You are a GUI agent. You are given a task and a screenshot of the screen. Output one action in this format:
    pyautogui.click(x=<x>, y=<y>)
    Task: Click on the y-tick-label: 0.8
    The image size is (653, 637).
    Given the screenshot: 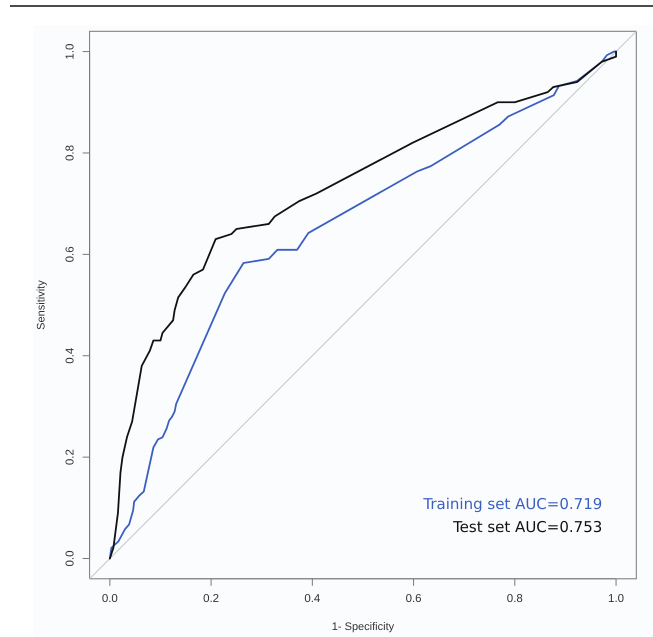 What is the action you would take?
    pyautogui.click(x=70, y=152)
    